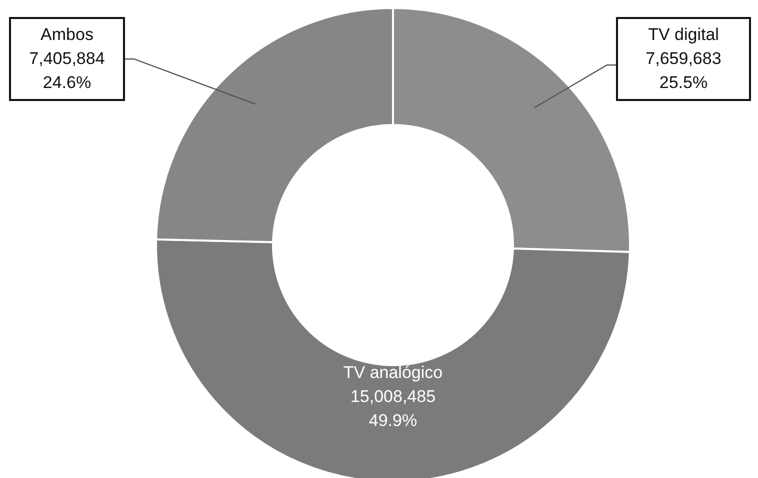 This screenshot has height=478, width=758. I want to click on slice-label: TV digital, so click(683, 34).